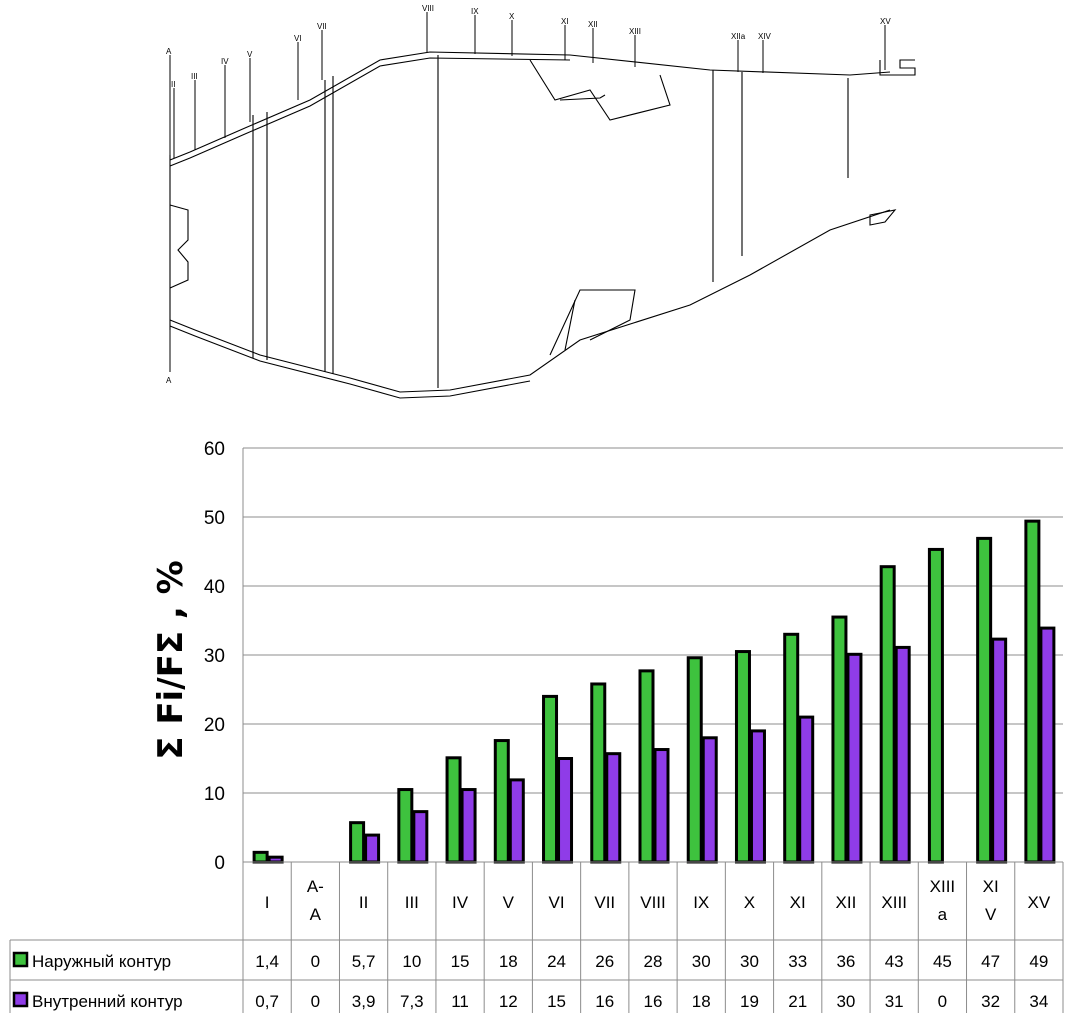  Describe the element at coordinates (894, 1001) in the screenshot. I see `data-label: 31` at that location.